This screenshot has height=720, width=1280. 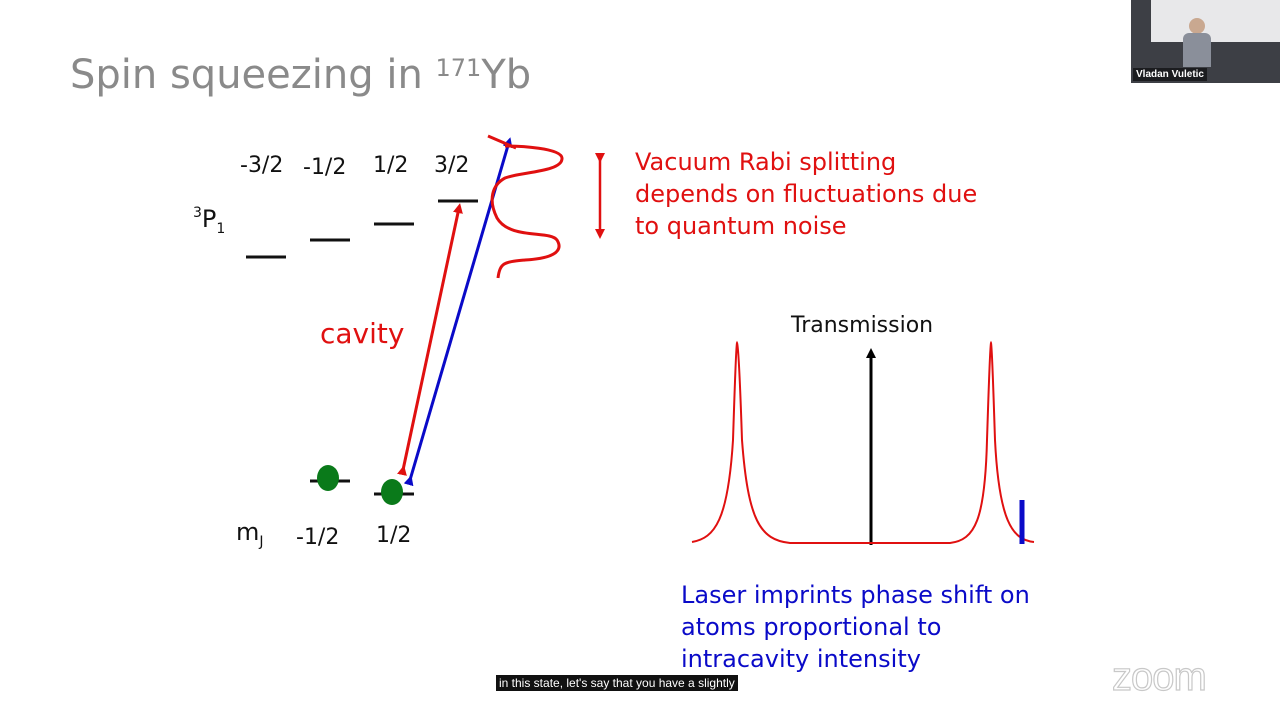 I want to click on upper-level-label: 3P1, so click(x=209, y=221).